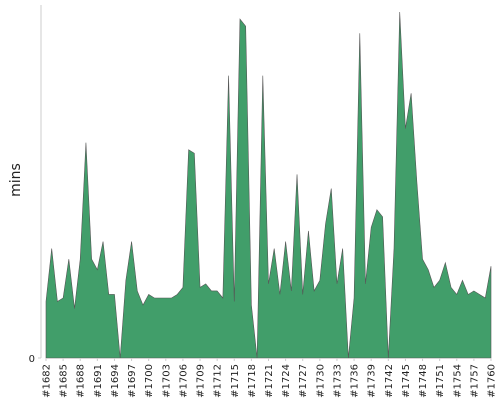 The image size is (500, 404). Describe the element at coordinates (81, 381) in the screenshot. I see `x-tick-label: #1688` at that location.